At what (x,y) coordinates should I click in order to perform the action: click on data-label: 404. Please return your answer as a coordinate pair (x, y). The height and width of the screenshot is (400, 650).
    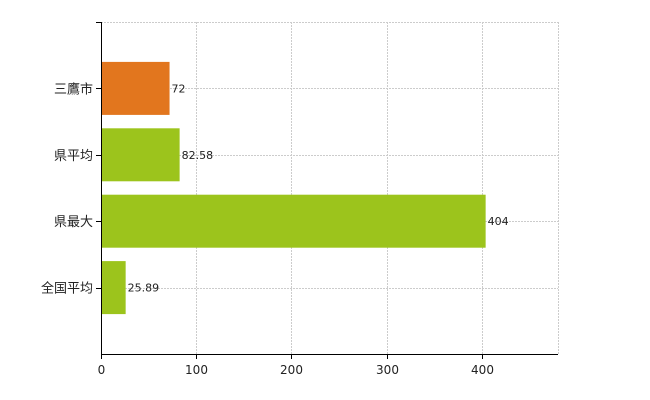
    Looking at the image, I should click on (498, 221).